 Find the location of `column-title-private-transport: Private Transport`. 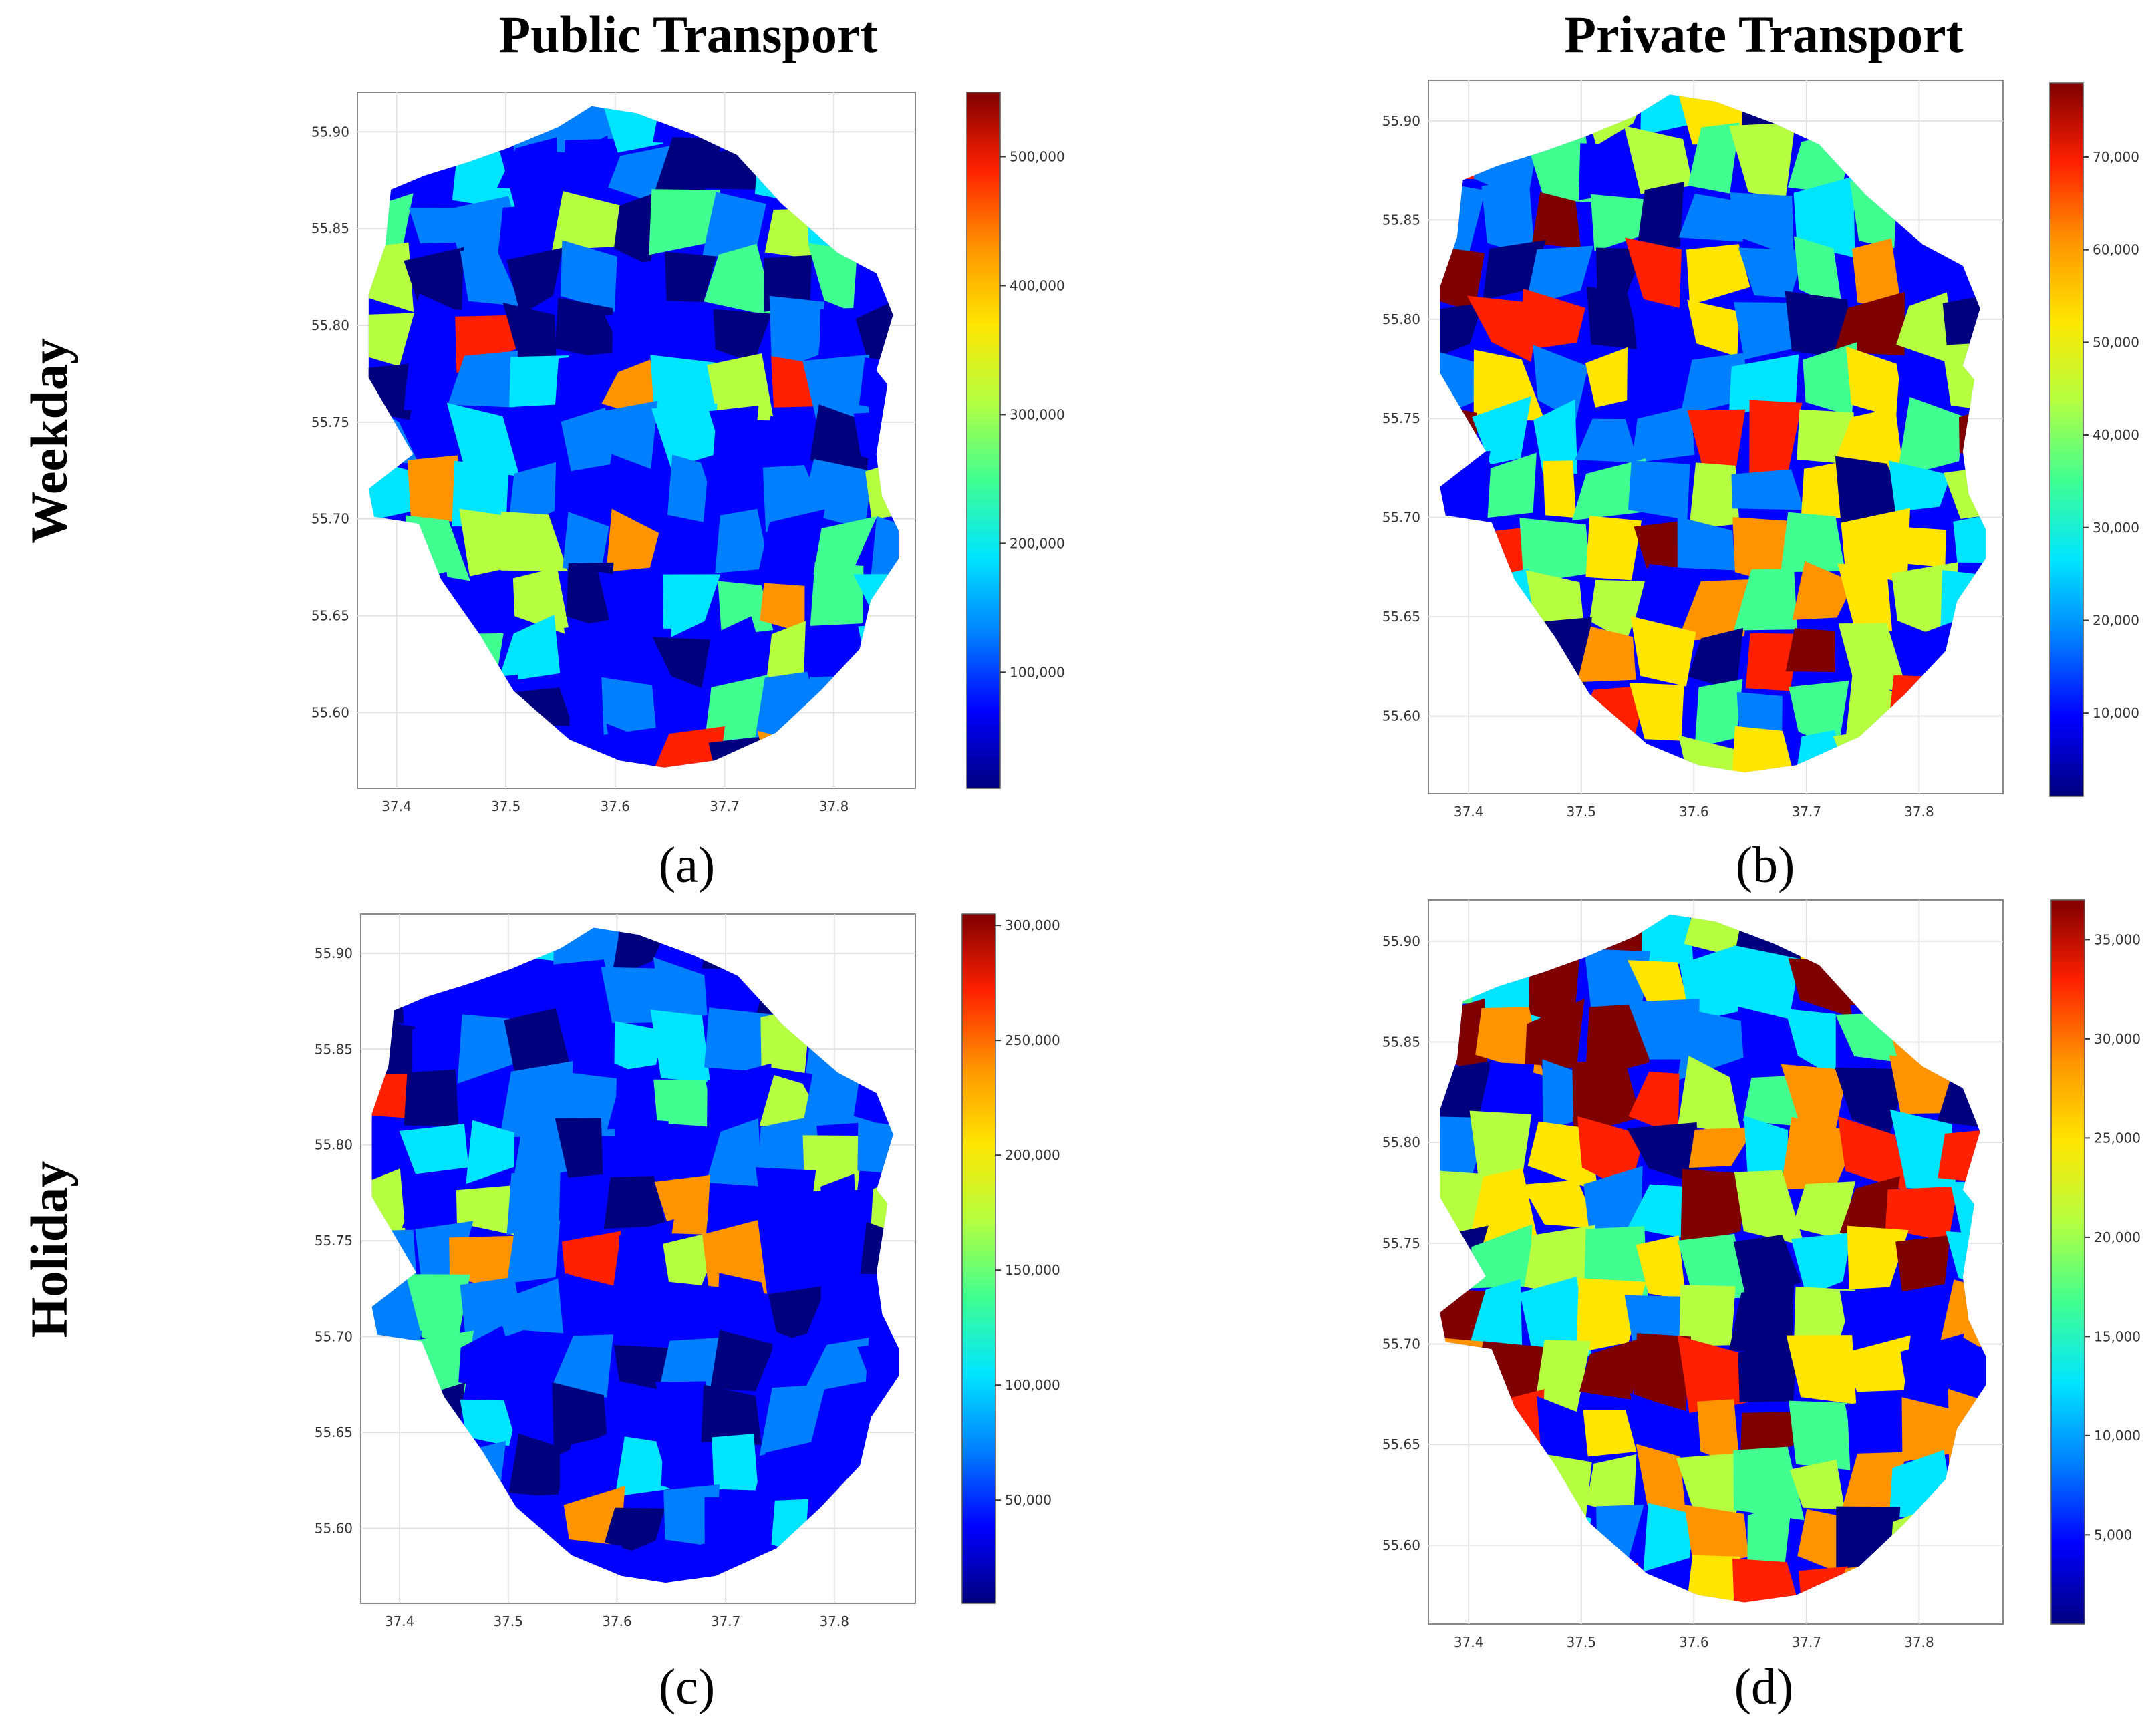

column-title-private-transport: Private Transport is located at coordinates (1763, 34).